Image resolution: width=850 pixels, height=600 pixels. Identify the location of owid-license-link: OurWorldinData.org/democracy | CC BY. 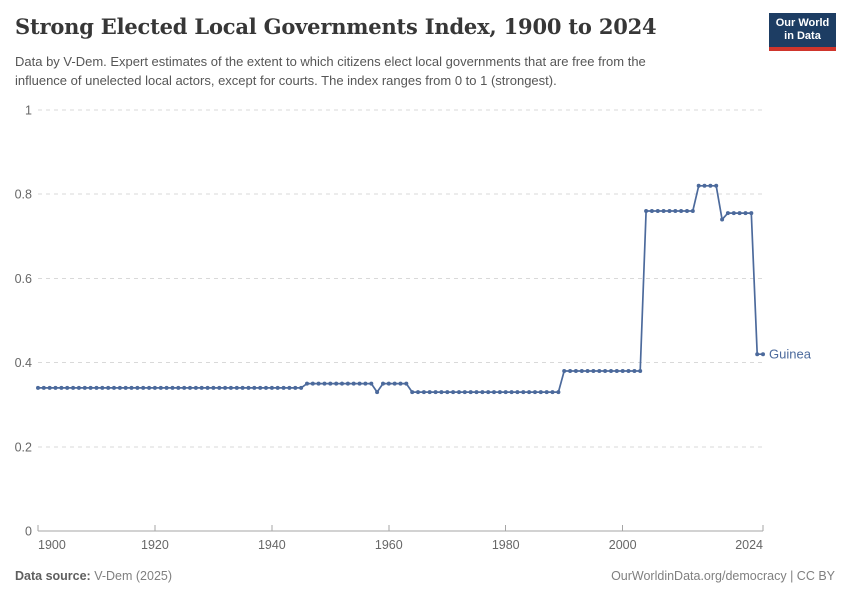
(723, 576).